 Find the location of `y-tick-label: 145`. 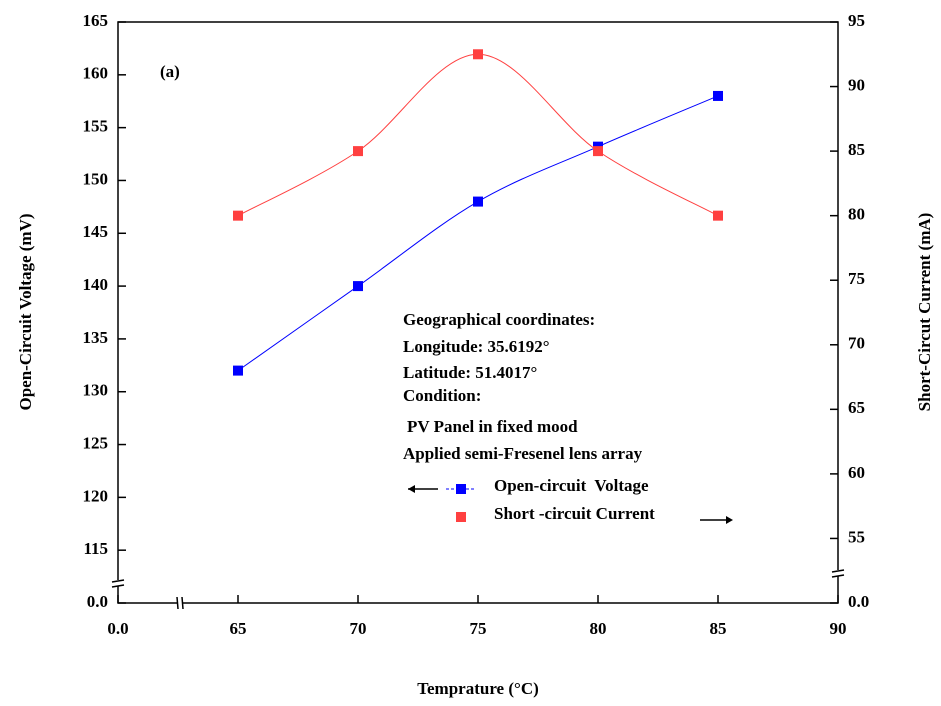

y-tick-label: 145 is located at coordinates (96, 231).